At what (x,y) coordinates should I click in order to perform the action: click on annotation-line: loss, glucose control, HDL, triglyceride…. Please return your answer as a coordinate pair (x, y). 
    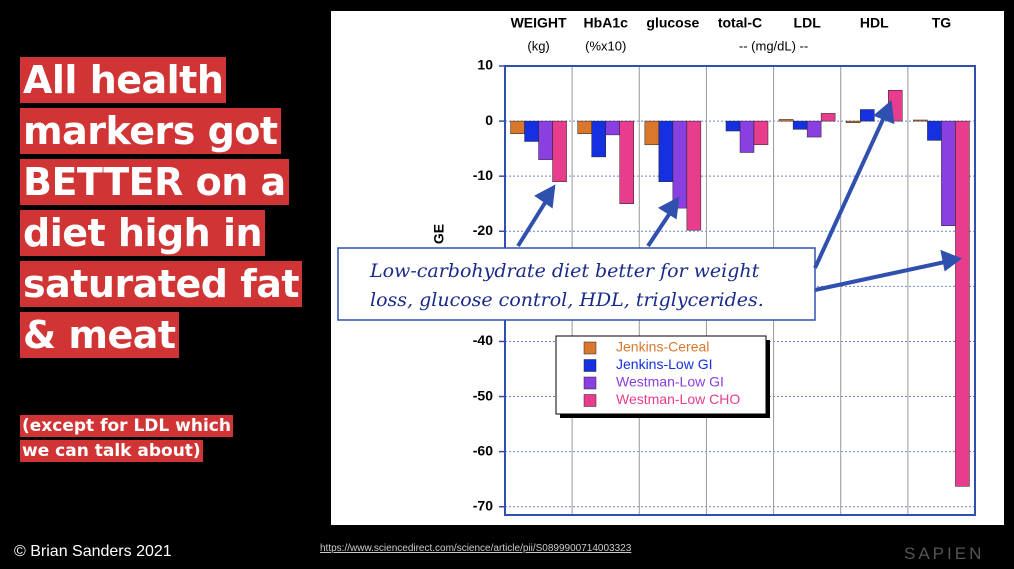
    Looking at the image, I should click on (567, 300).